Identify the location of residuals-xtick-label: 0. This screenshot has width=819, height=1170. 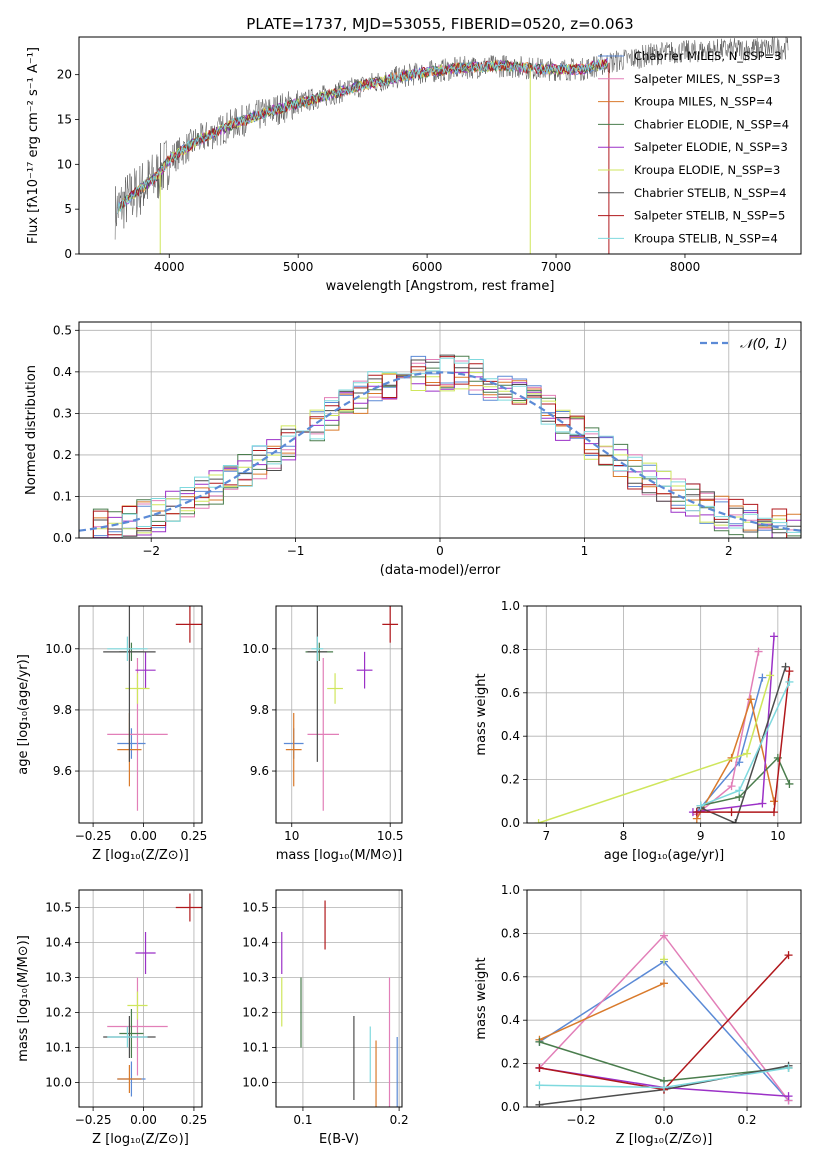
(440, 551).